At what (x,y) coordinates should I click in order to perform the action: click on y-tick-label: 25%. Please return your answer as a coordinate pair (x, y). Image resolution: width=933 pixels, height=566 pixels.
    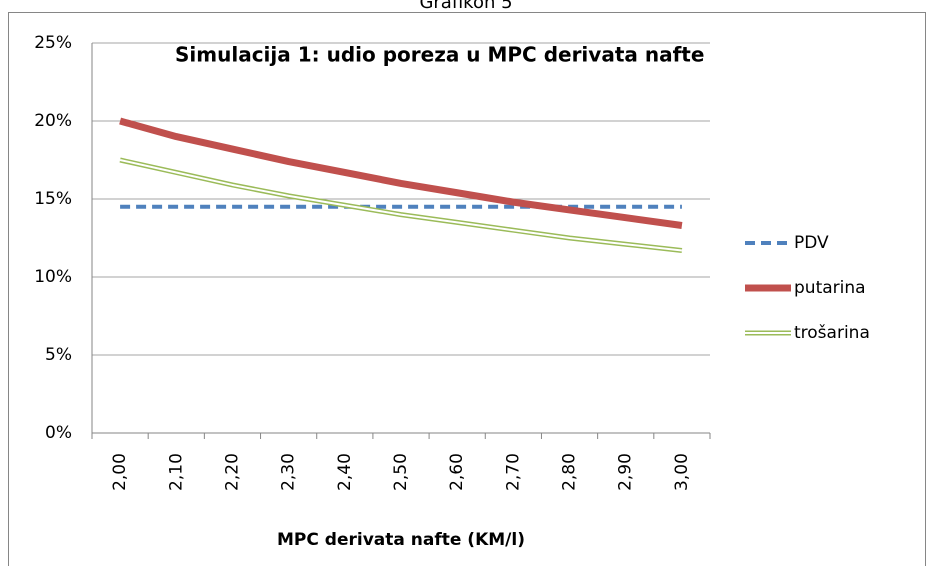
    Looking at the image, I should click on (53, 43).